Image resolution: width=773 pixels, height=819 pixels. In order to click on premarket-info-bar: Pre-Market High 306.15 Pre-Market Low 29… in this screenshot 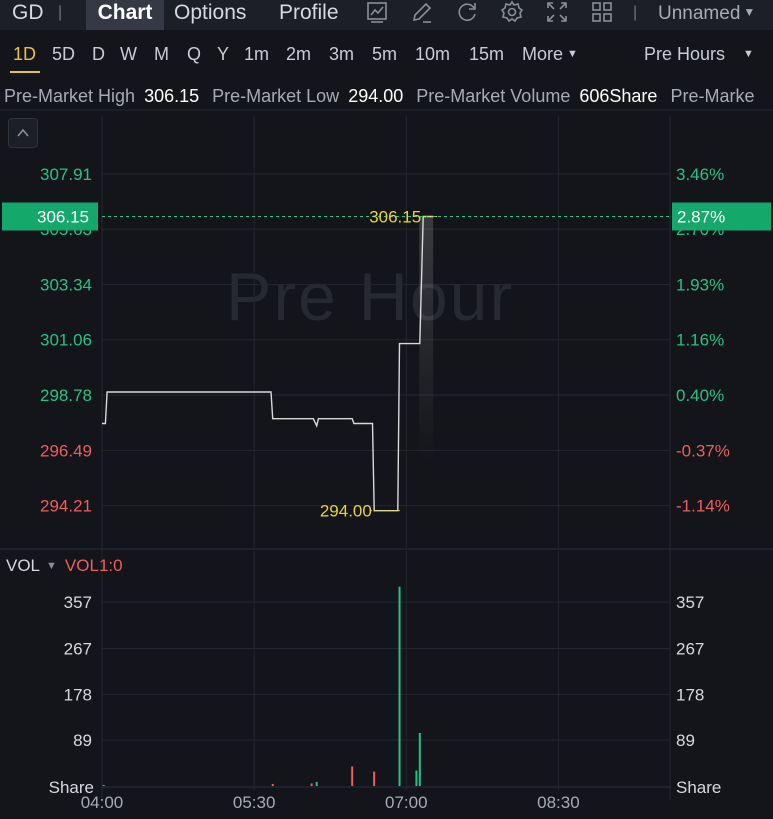, I will do `click(386, 96)`.